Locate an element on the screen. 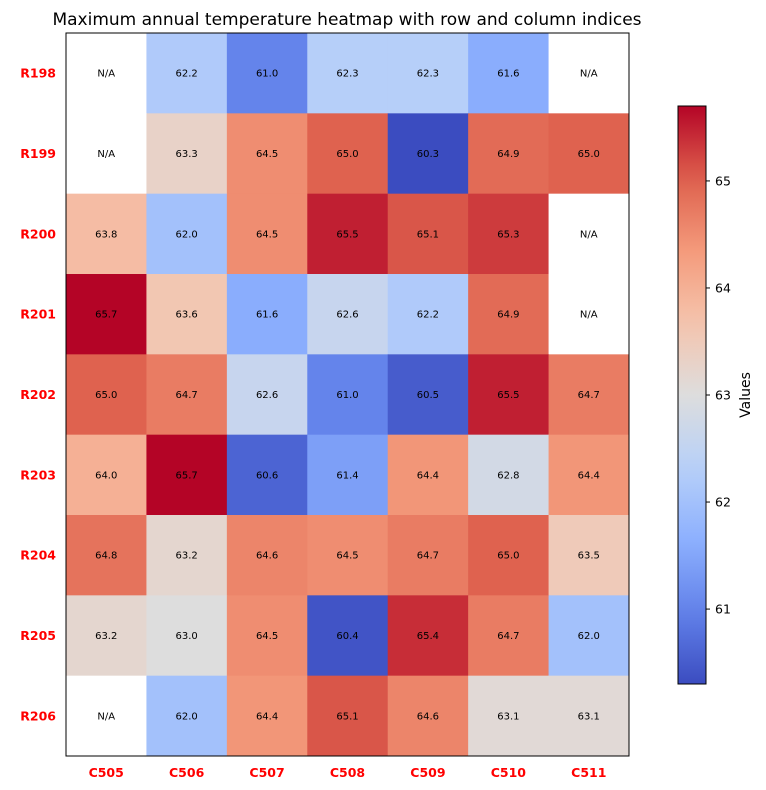 This screenshot has width=766, height=790. column-label-C511: C511 is located at coordinates (588, 772).